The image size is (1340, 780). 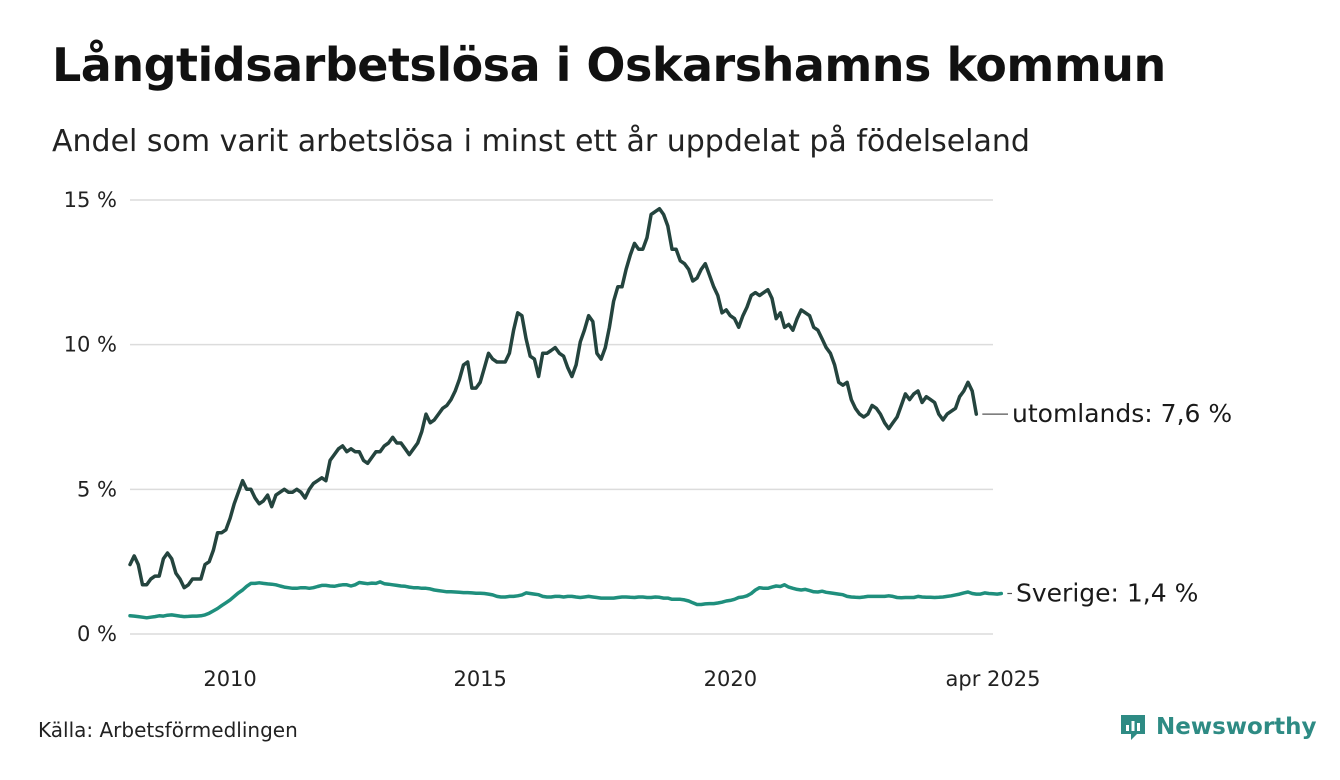 What do you see at coordinates (566, 600) in the screenshot?
I see `series-line-sverige` at bounding box center [566, 600].